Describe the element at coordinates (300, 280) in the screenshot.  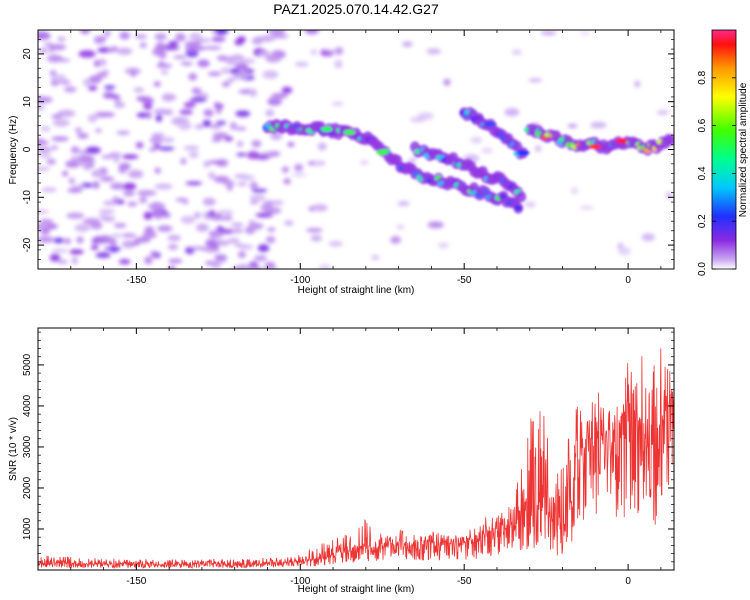
I see `x-tick-label: -100` at that location.